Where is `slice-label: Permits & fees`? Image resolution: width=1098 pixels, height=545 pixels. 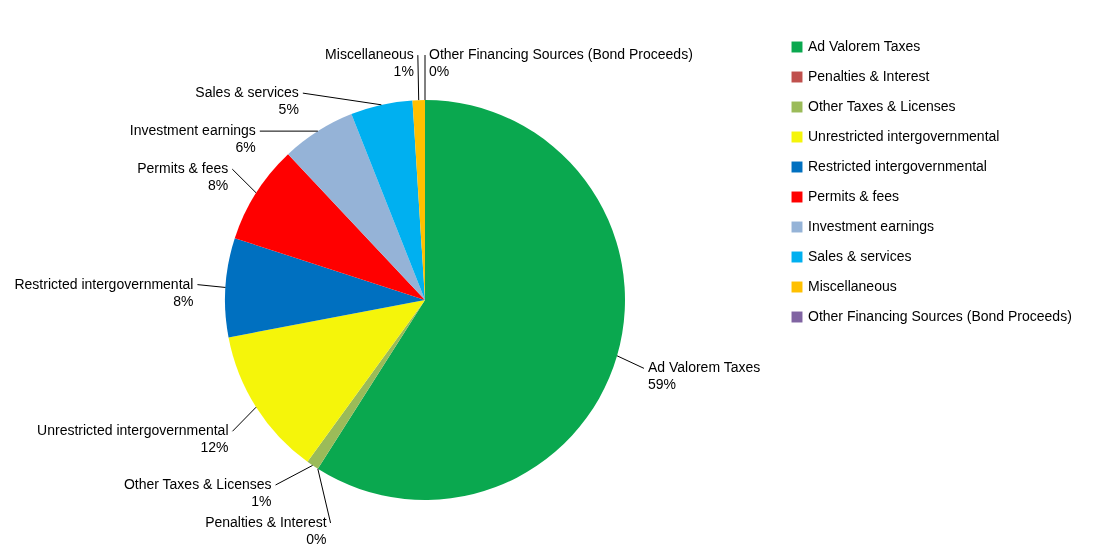 slice-label: Permits & fees is located at coordinates (183, 168).